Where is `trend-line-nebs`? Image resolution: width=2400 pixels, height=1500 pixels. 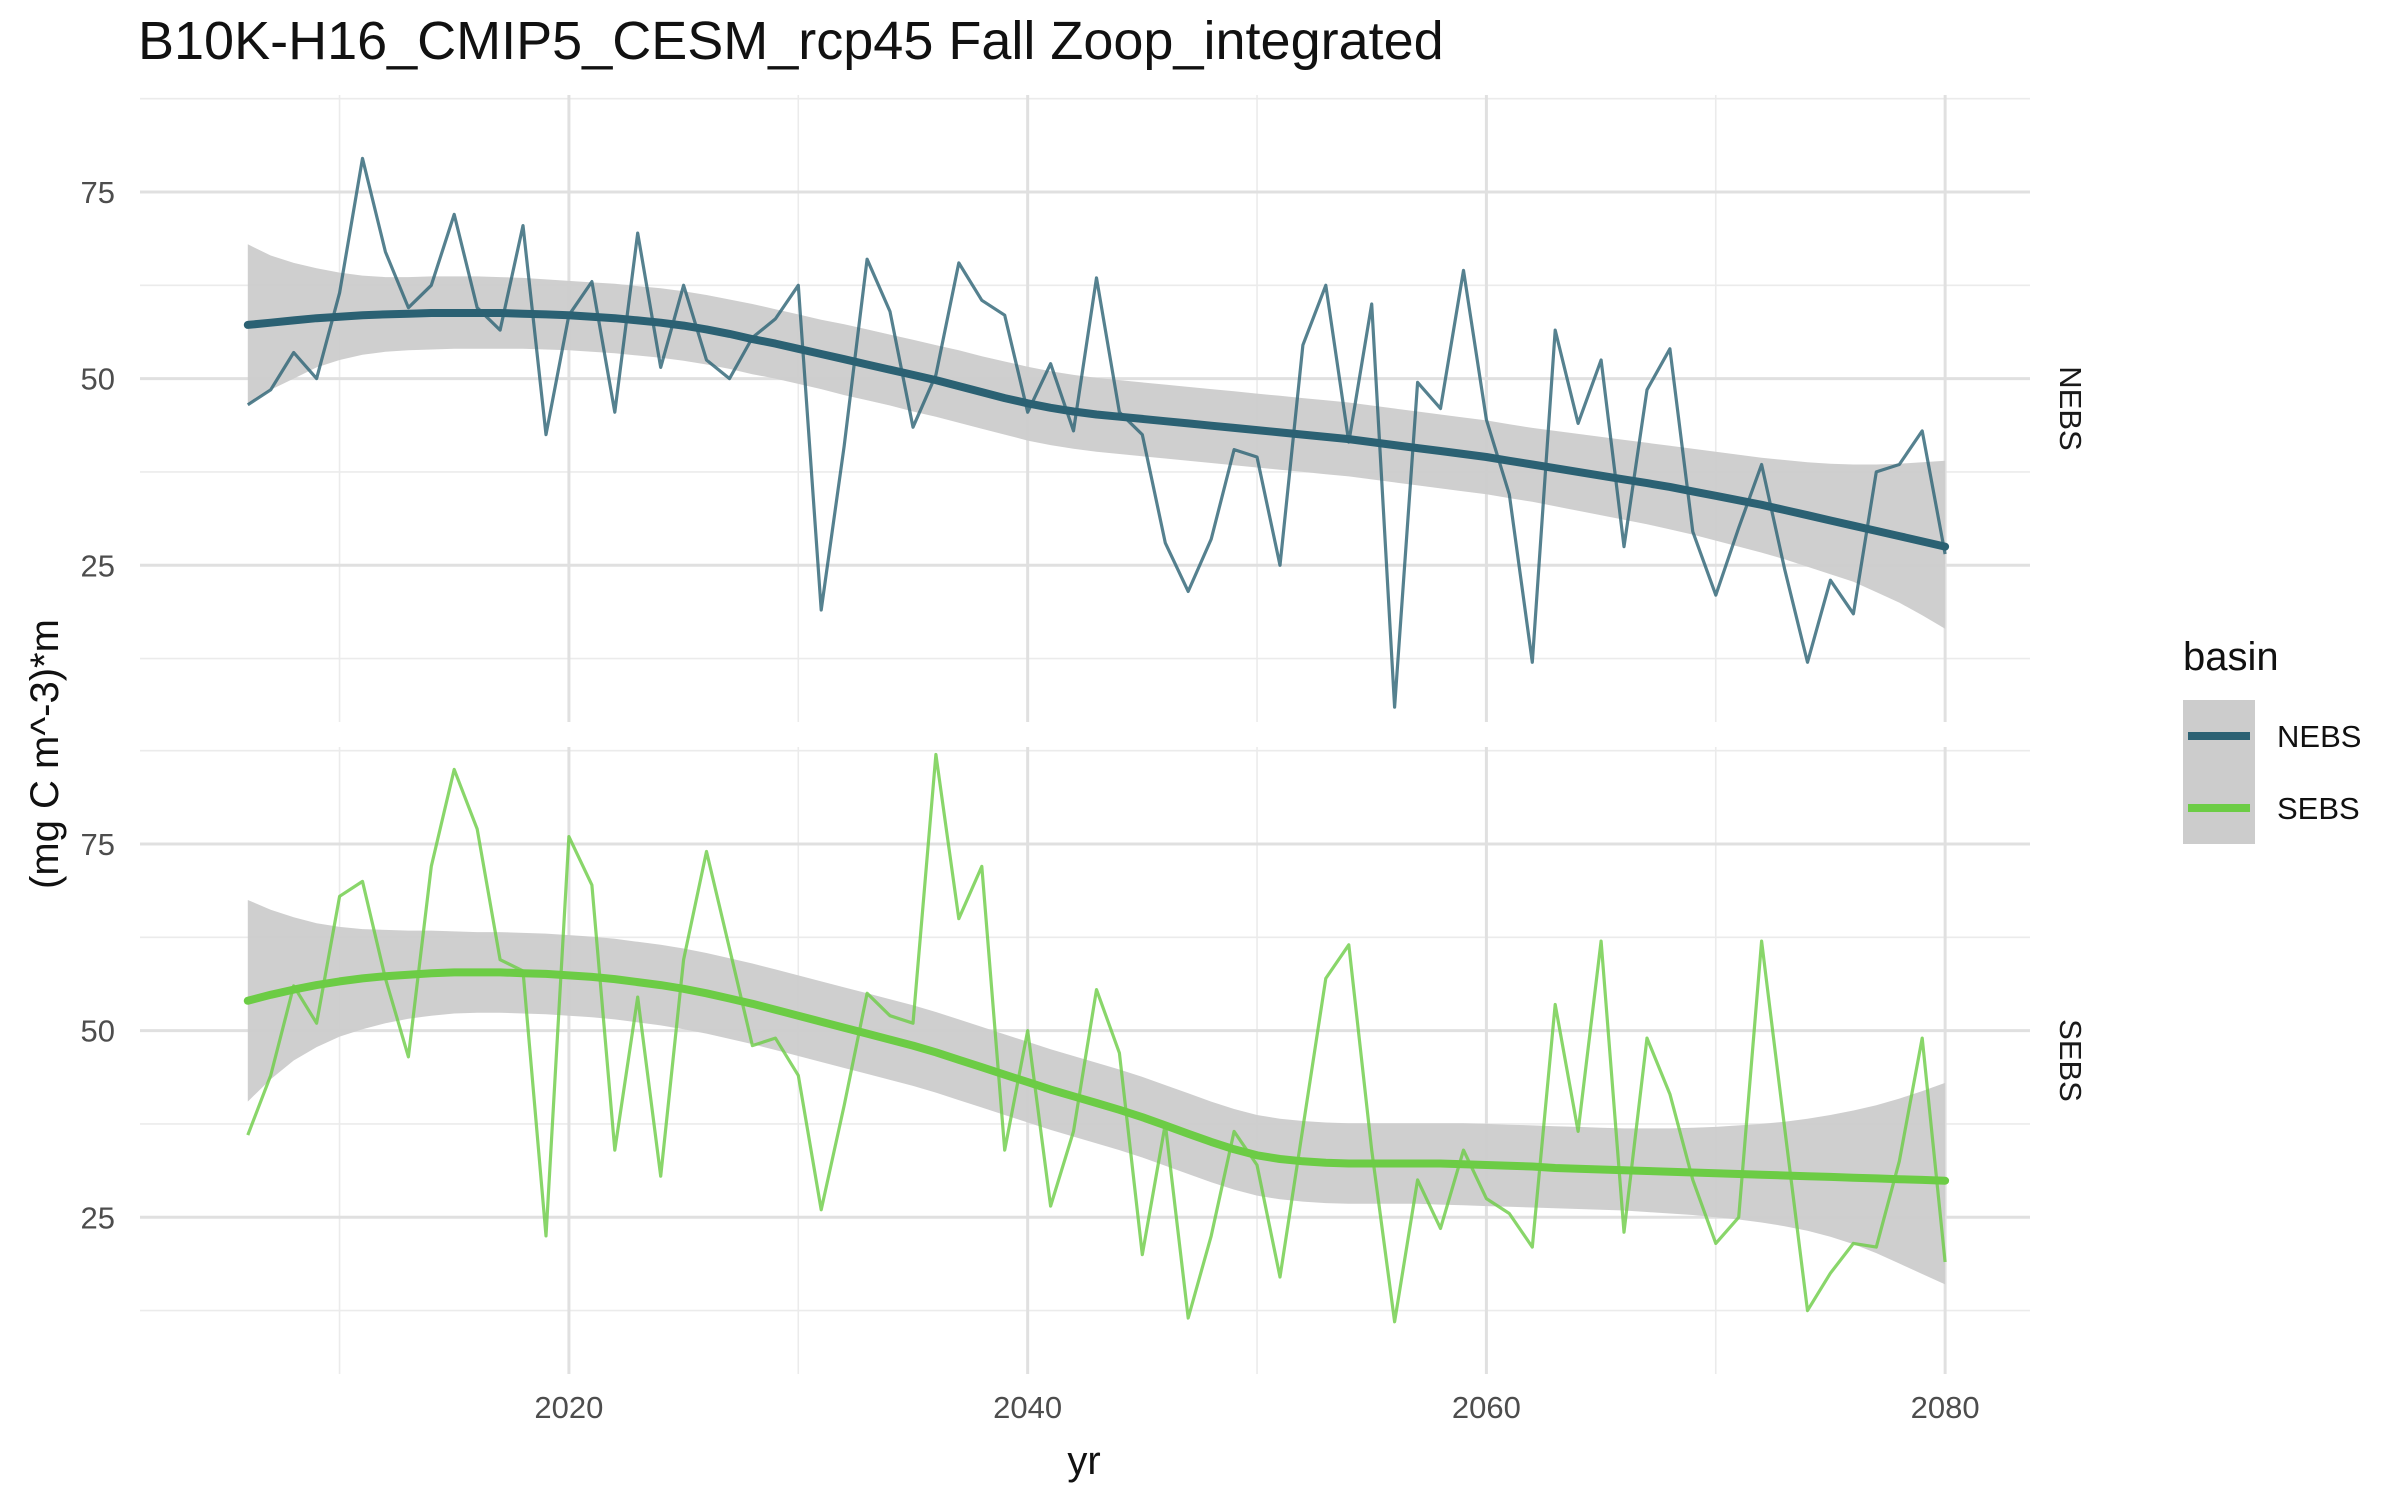
trend-line-nebs is located at coordinates (1096, 430).